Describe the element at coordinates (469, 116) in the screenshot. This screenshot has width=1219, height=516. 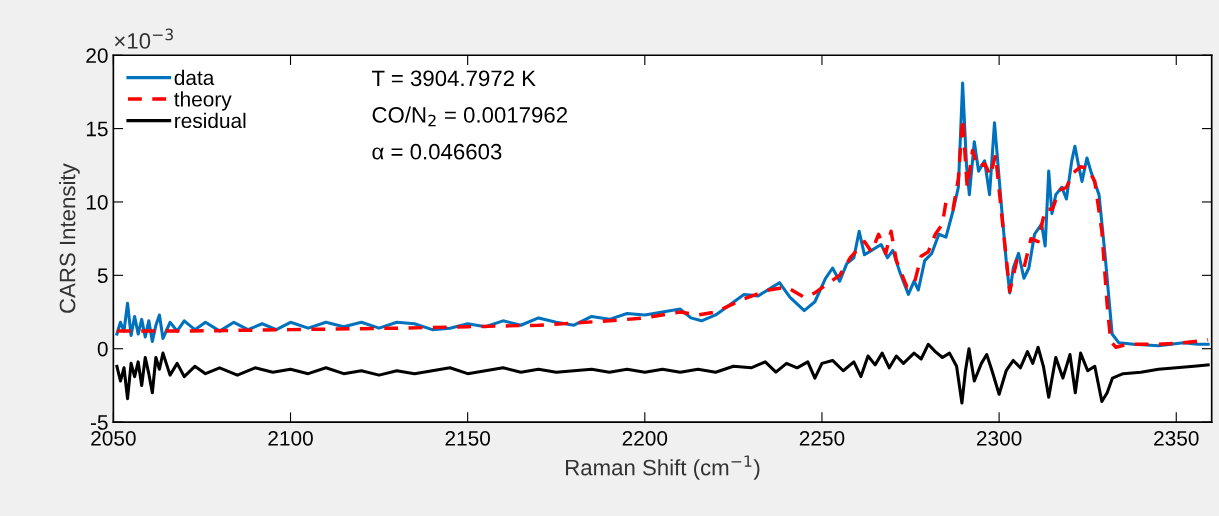
I see `annotation: CO/N$_{2}$ = 0.0017962` at that location.